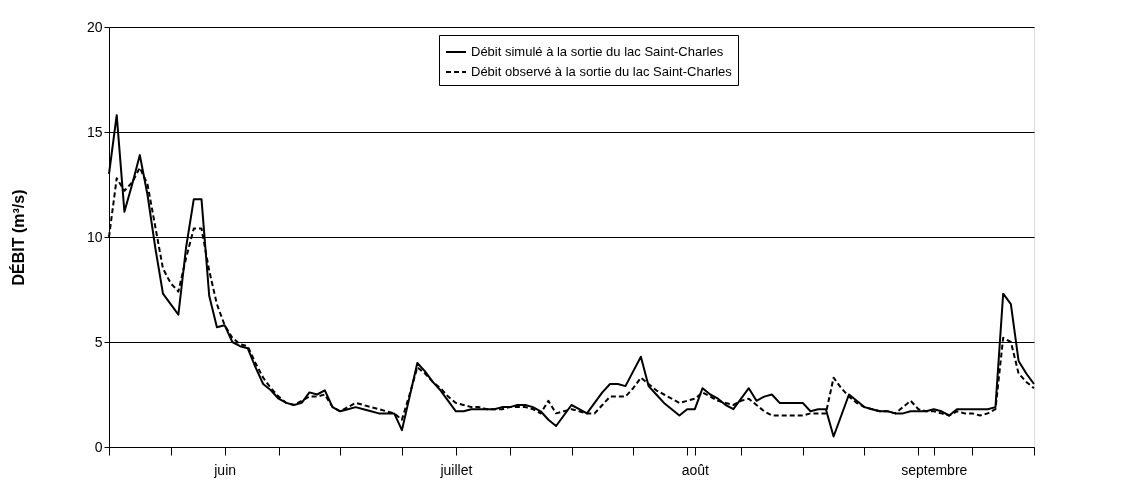 Image resolution: width=1140 pixels, height=498 pixels. I want to click on y-tick-label: 15, so click(94, 131).